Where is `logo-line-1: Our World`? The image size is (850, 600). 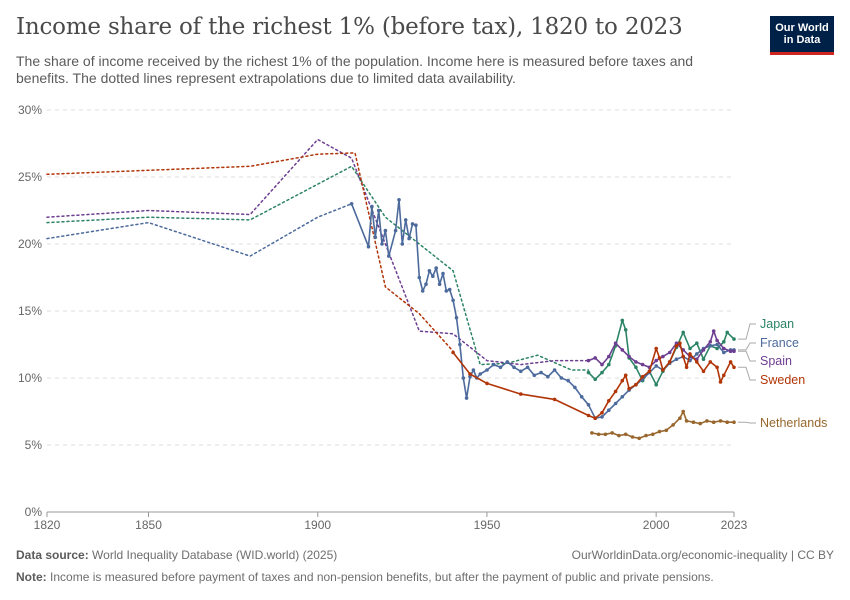
logo-line-1: Our World is located at coordinates (802, 28).